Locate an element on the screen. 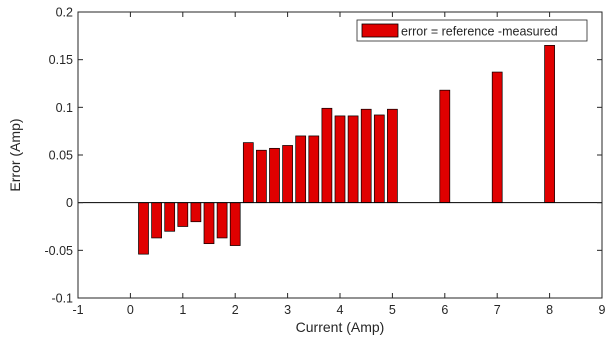  y-tick-label: 0 is located at coordinates (69, 203).